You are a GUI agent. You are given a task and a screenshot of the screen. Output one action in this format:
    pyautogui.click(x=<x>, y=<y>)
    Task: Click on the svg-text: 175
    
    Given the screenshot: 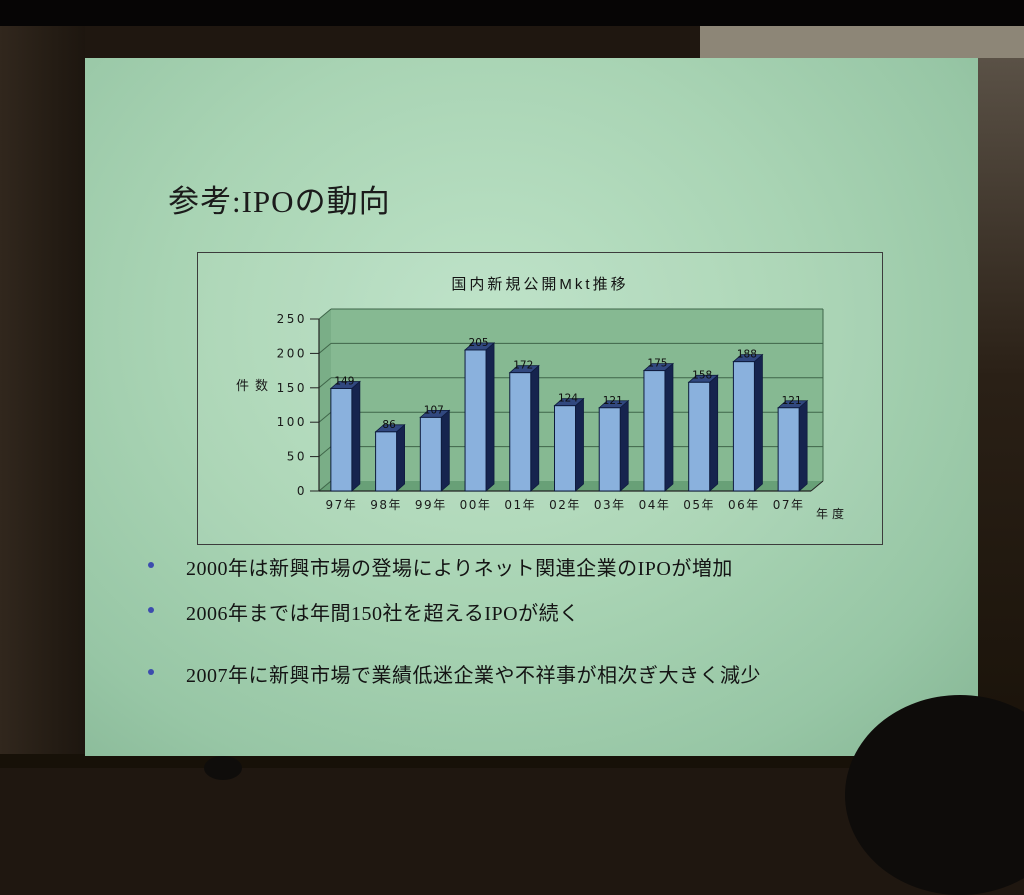 What is the action you would take?
    pyautogui.click(x=657, y=364)
    